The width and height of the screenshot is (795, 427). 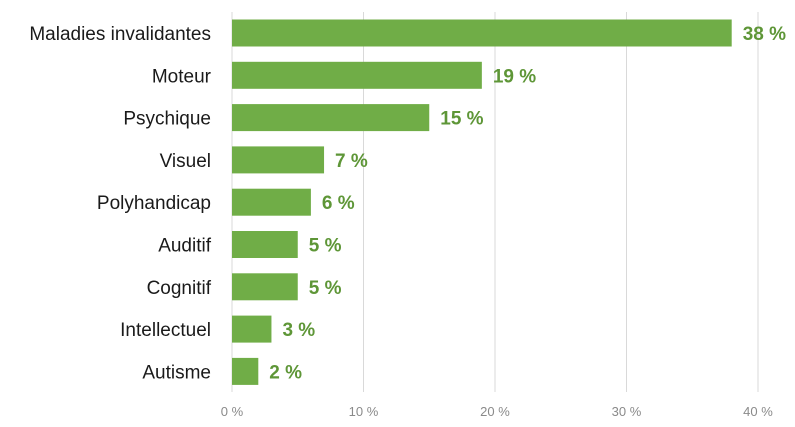 I want to click on category-label: Cognitif, so click(x=179, y=288).